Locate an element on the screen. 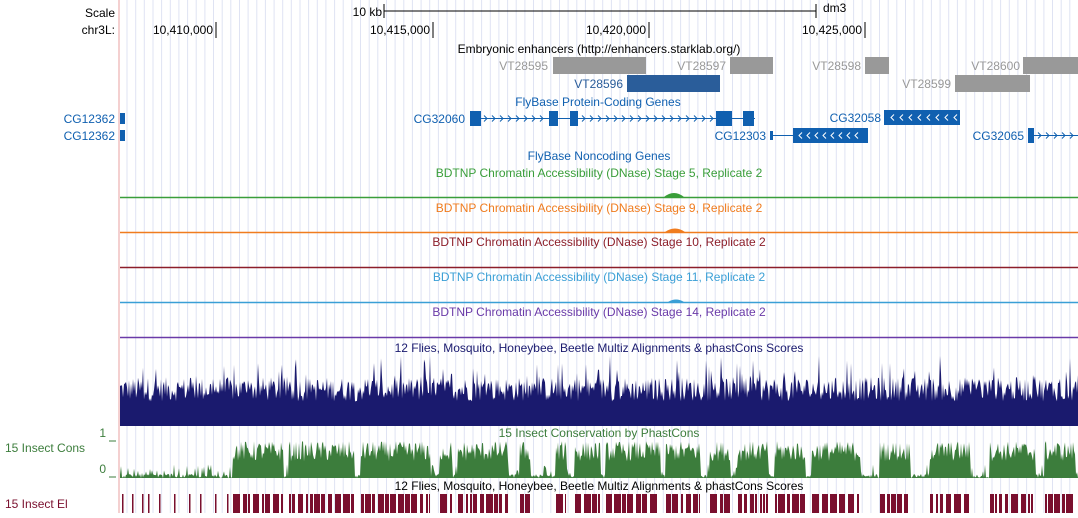 The image size is (1078, 518). chrom-label: chr3L: is located at coordinates (98, 30).